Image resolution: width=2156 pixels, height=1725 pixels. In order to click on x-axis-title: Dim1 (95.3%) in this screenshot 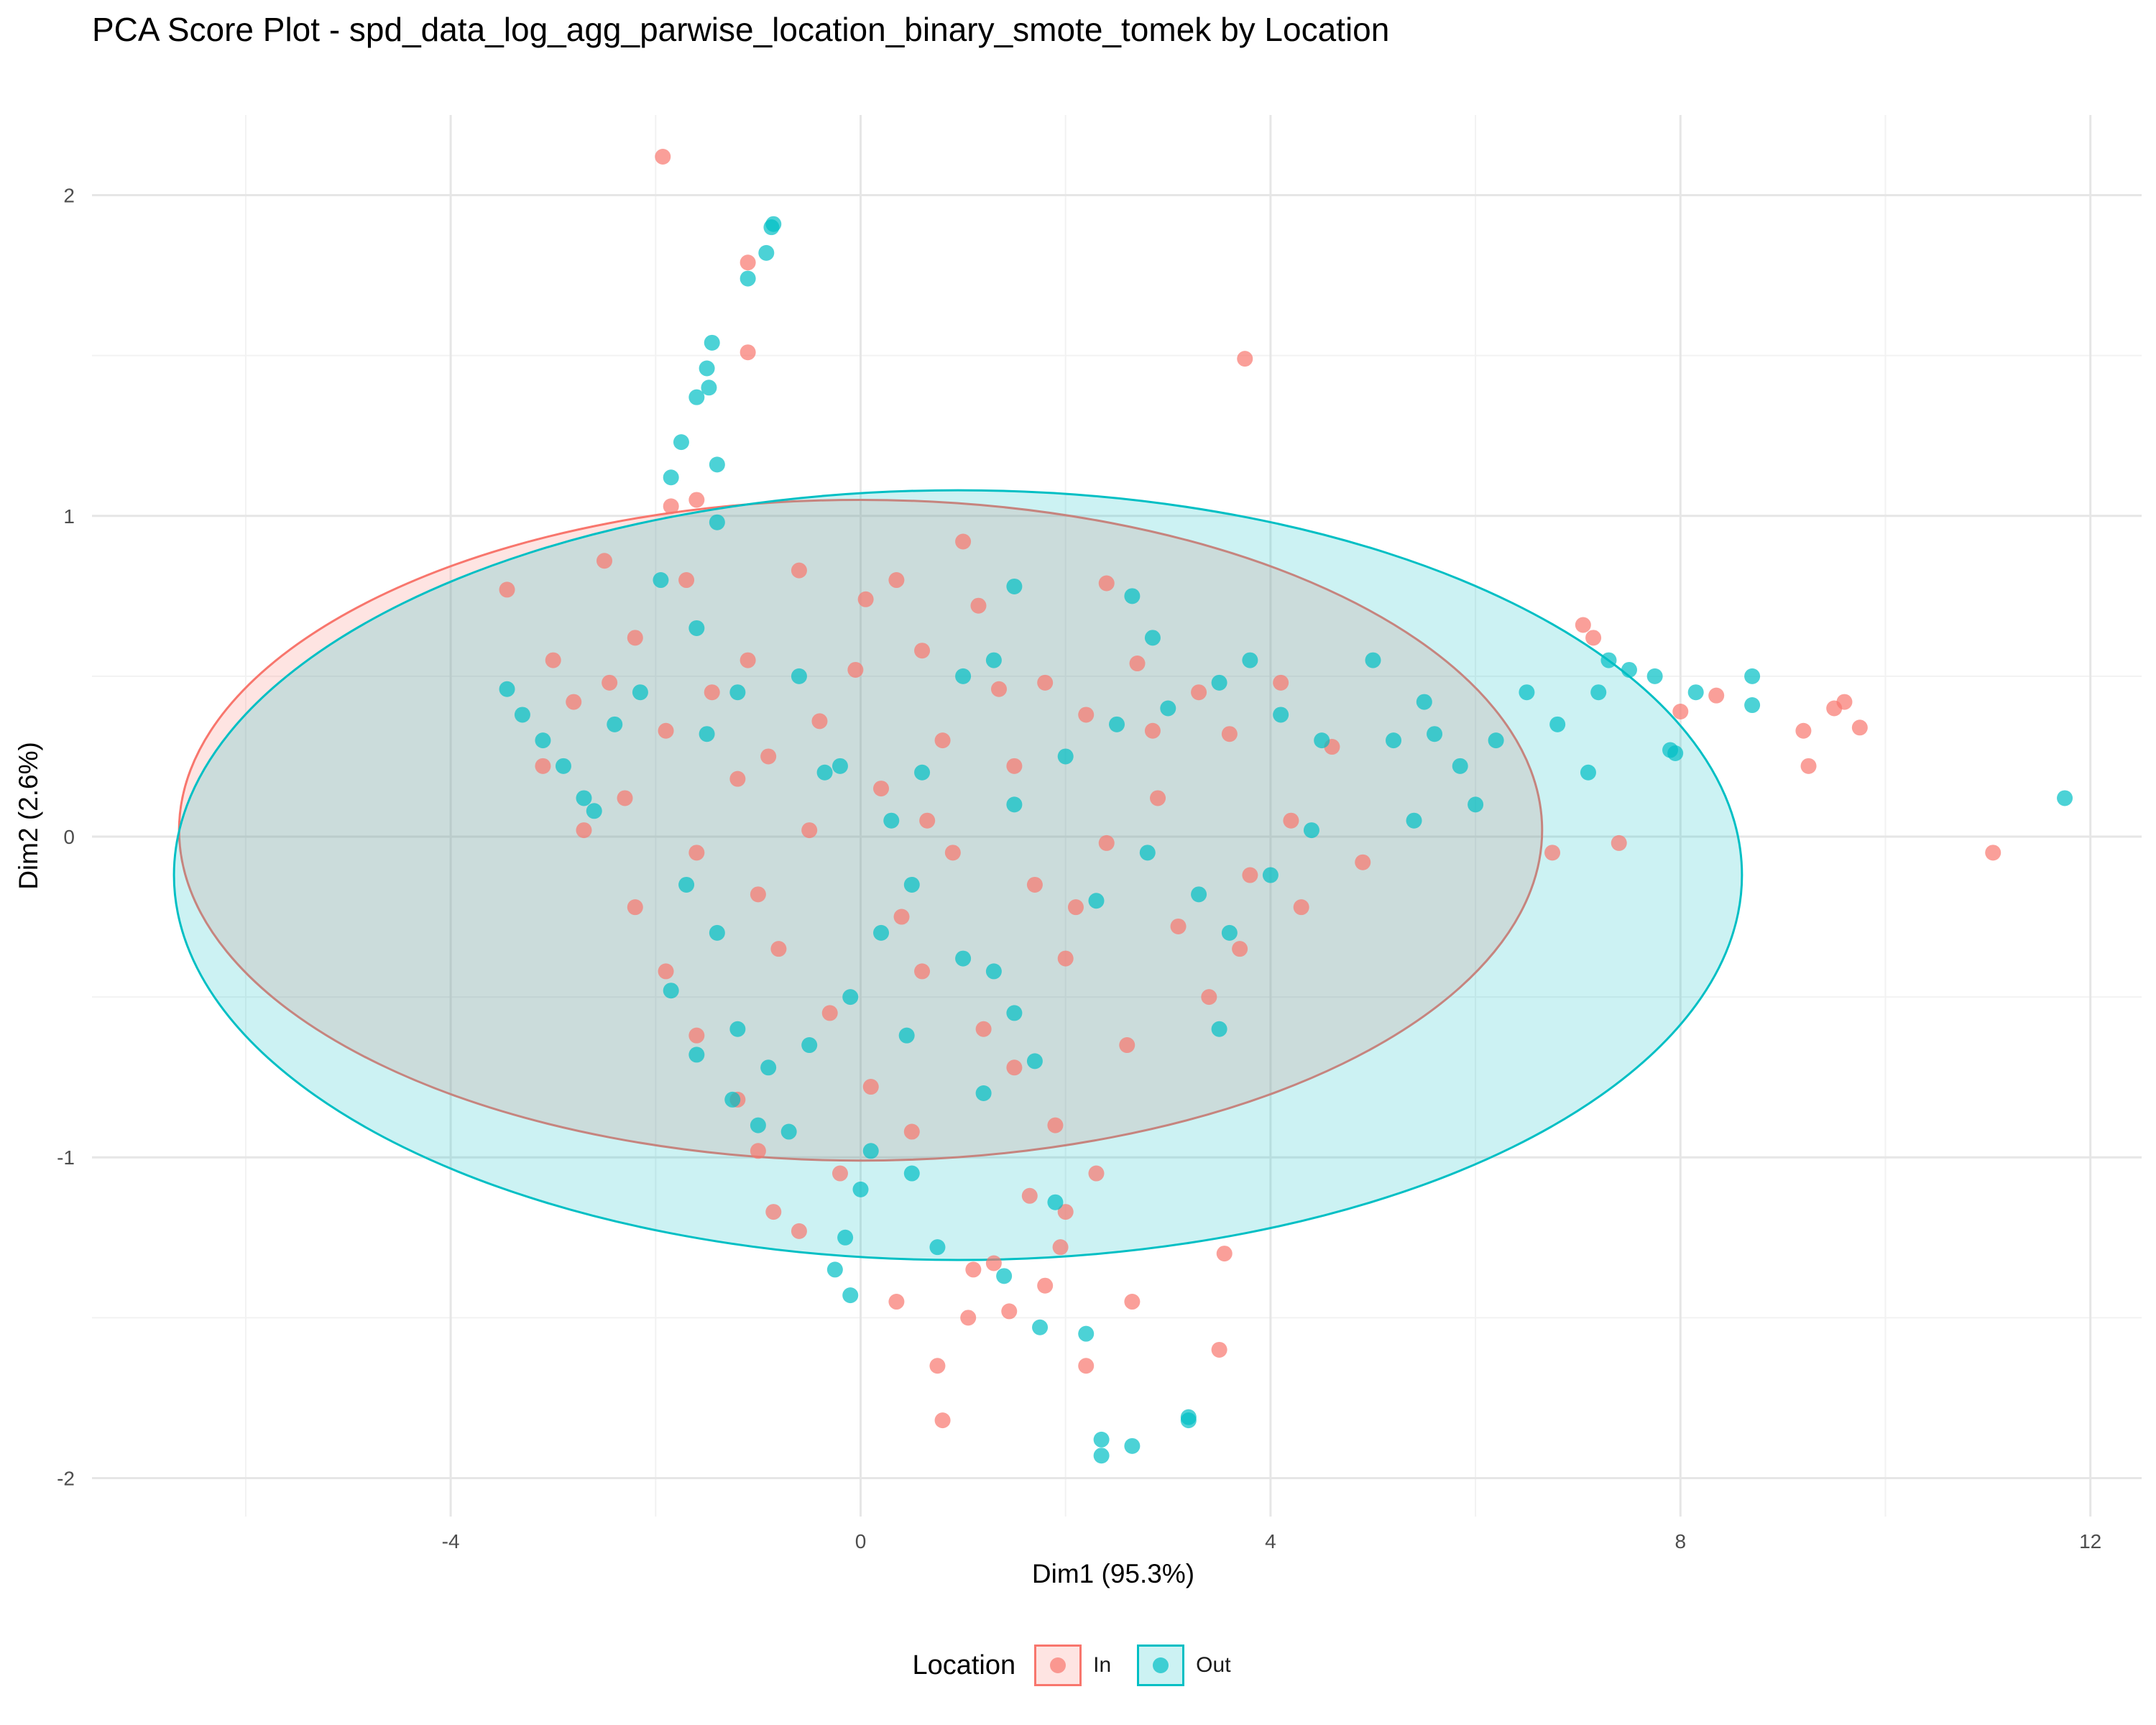, I will do `click(1113, 1573)`.